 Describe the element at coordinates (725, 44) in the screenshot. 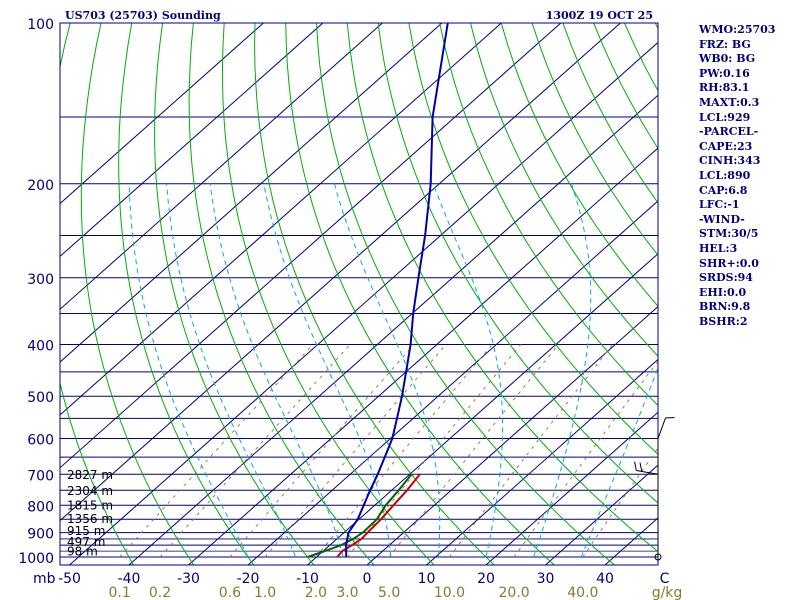

I see `sounding-index-line: FRZ: BG` at that location.